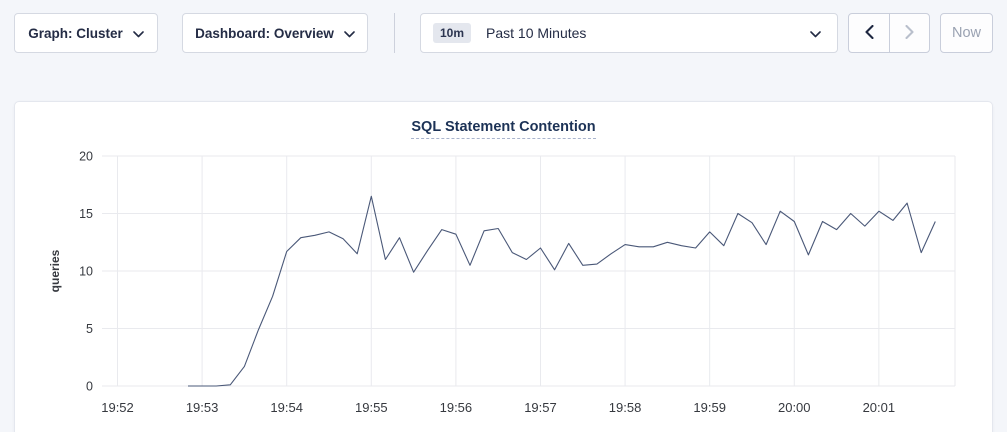 This screenshot has height=432, width=1007. I want to click on time-range-badge: 10m, so click(452, 33).